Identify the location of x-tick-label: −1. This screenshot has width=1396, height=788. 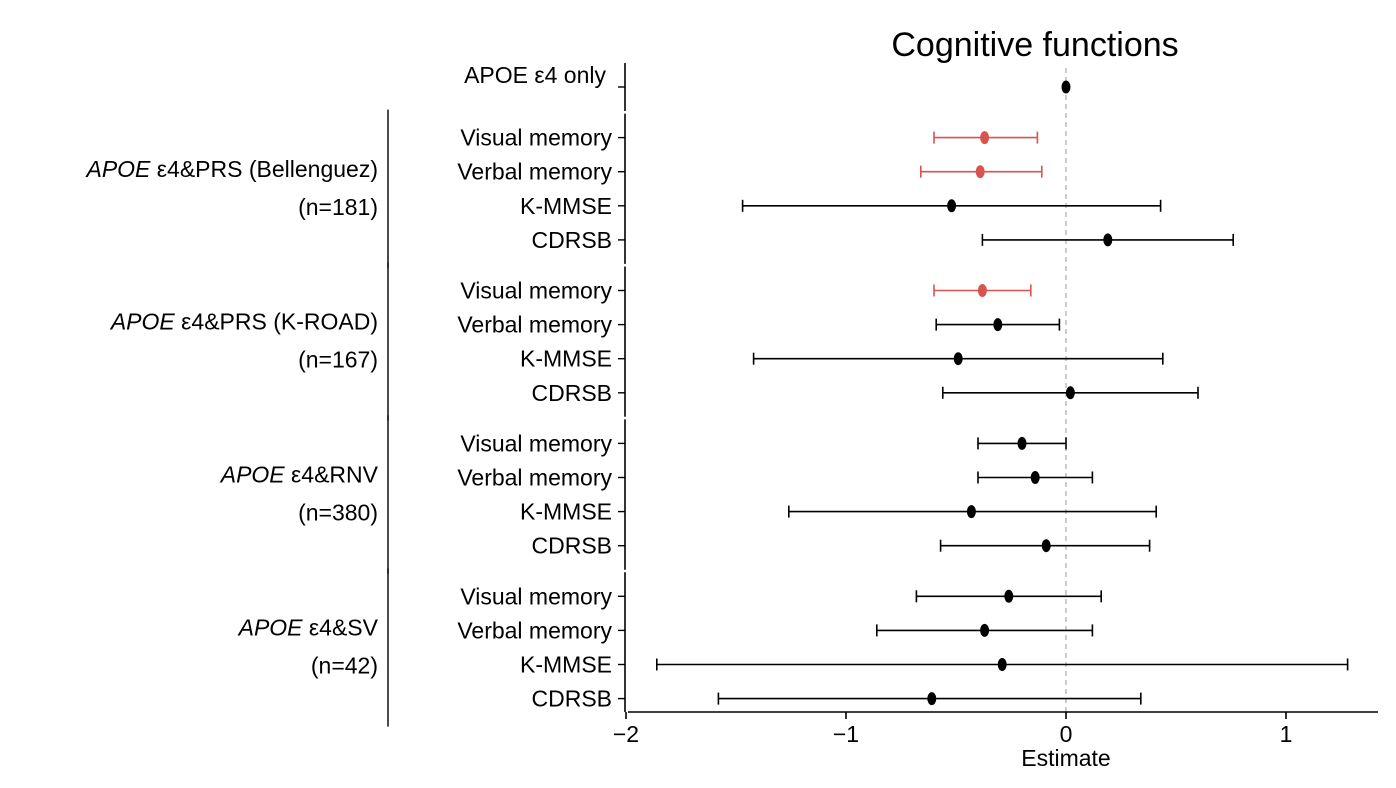
(846, 734).